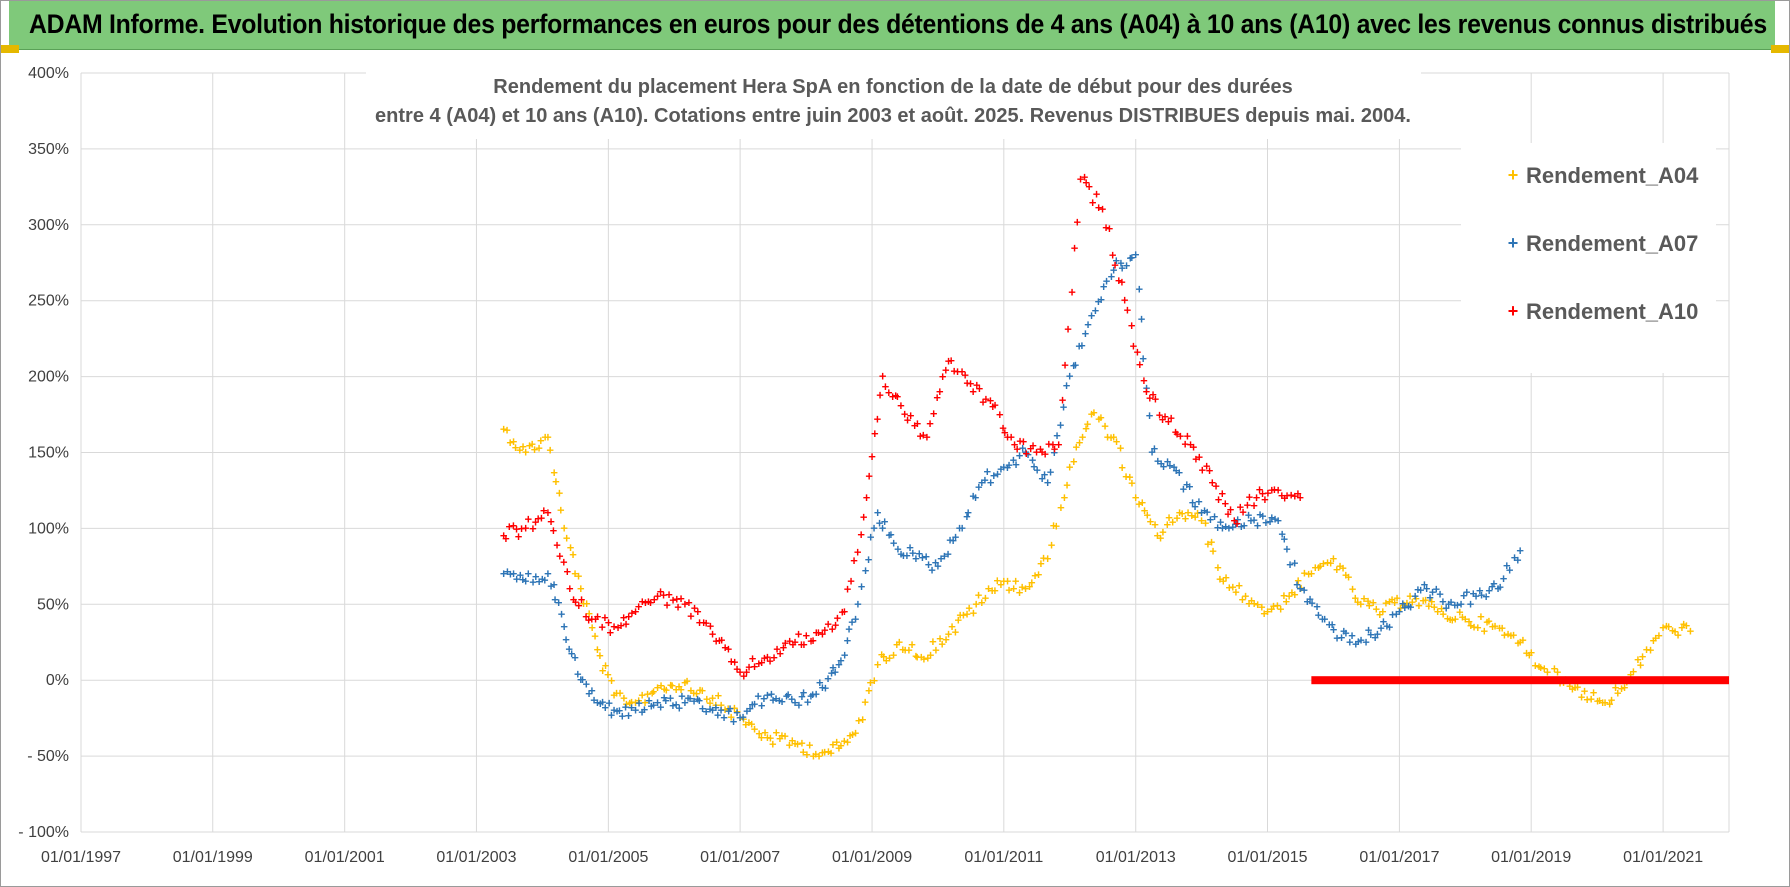  What do you see at coordinates (872, 857) in the screenshot?
I see `x-tick-label: 01/01/2009` at bounding box center [872, 857].